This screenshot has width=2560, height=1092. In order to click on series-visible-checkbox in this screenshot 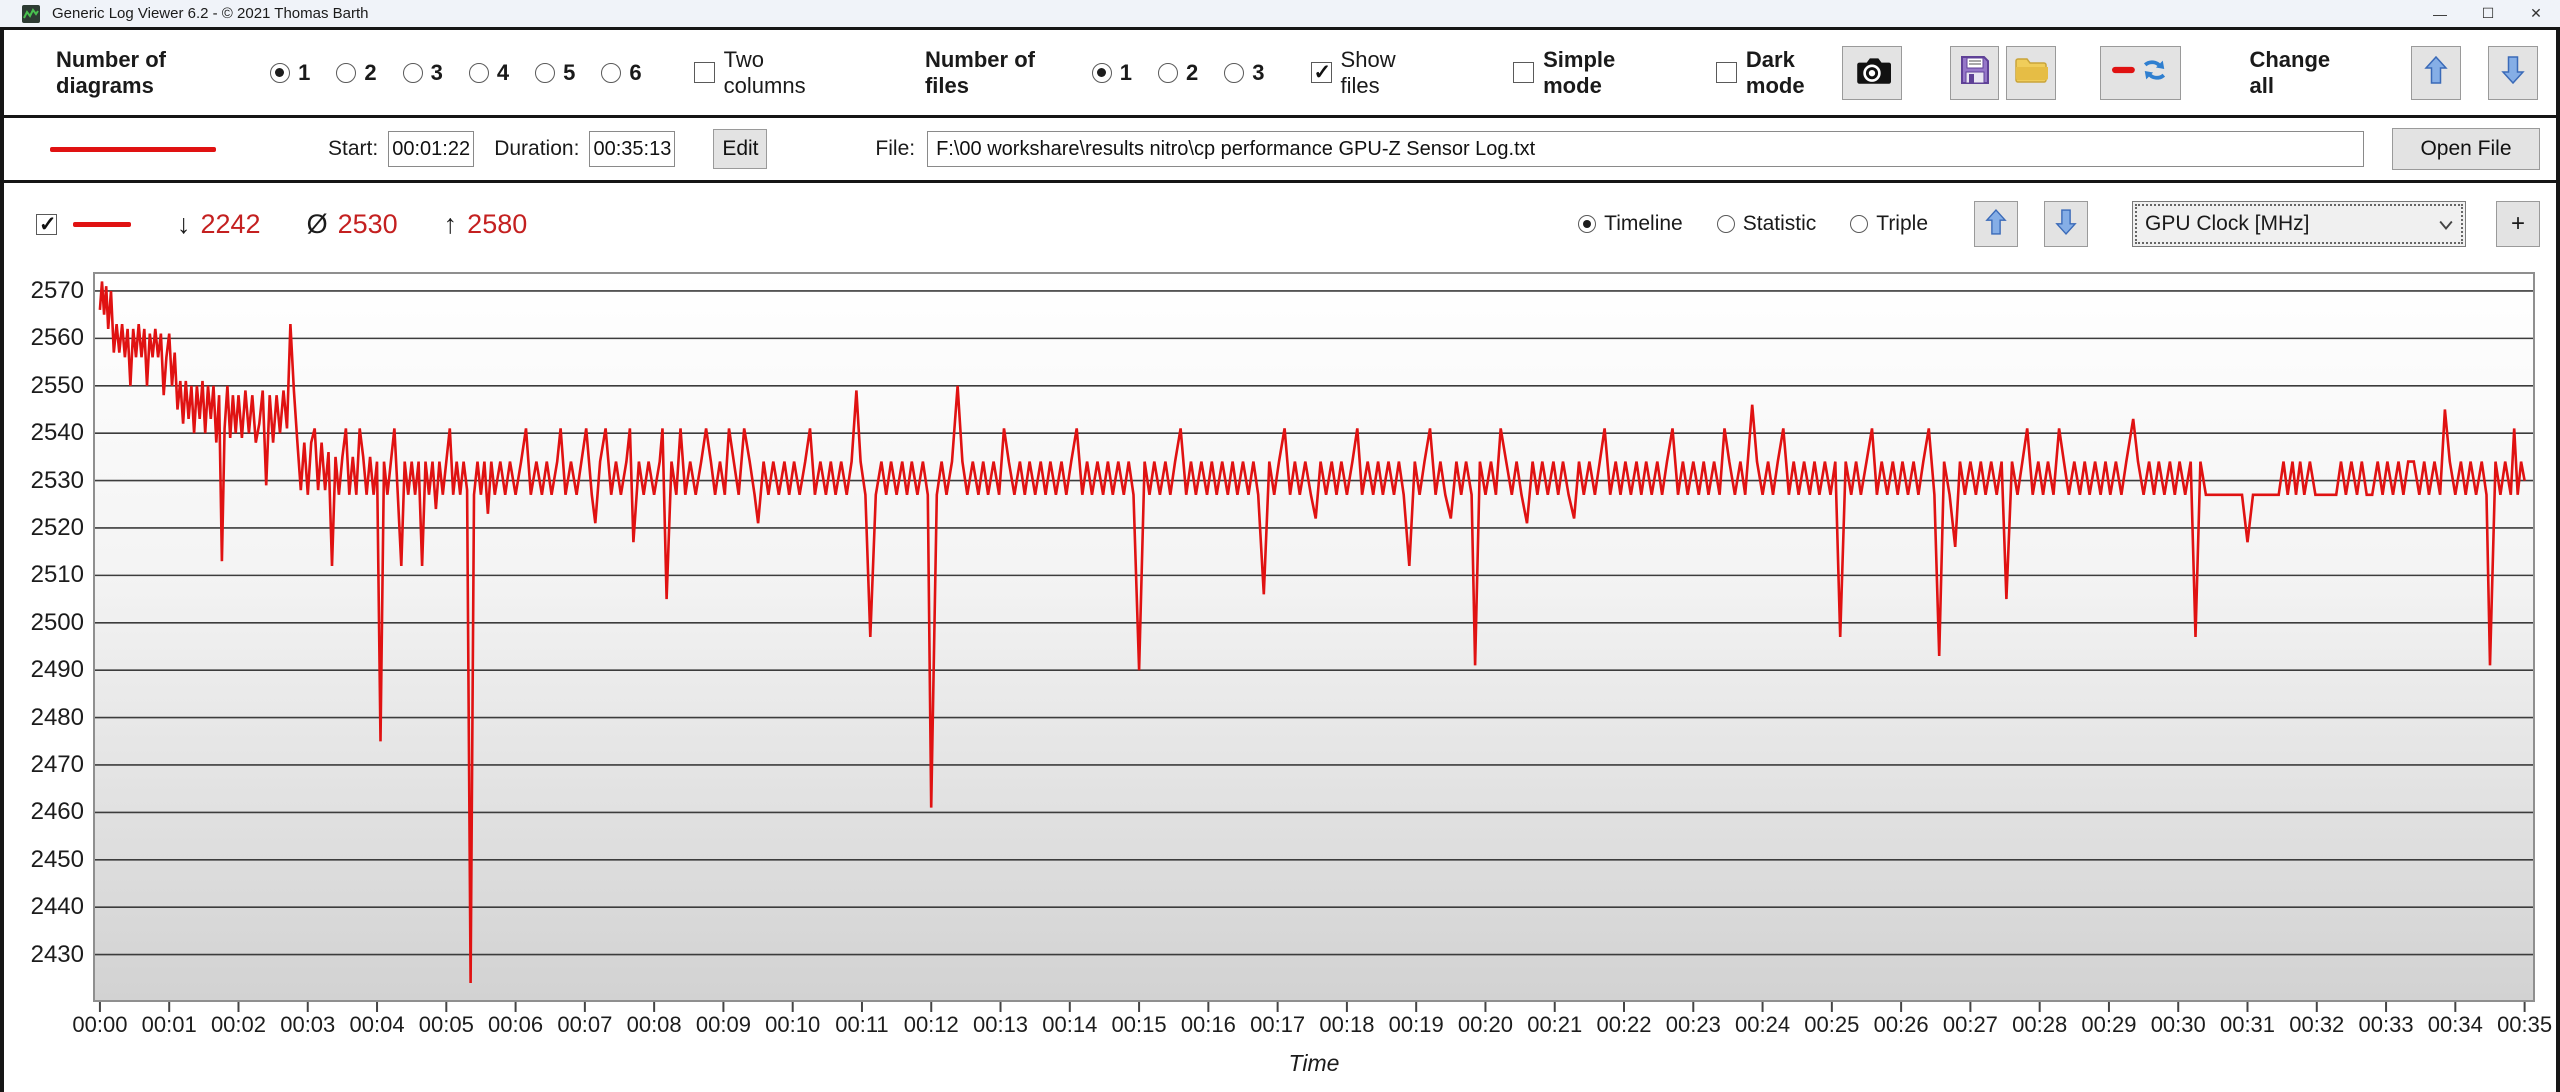, I will do `click(46, 224)`.